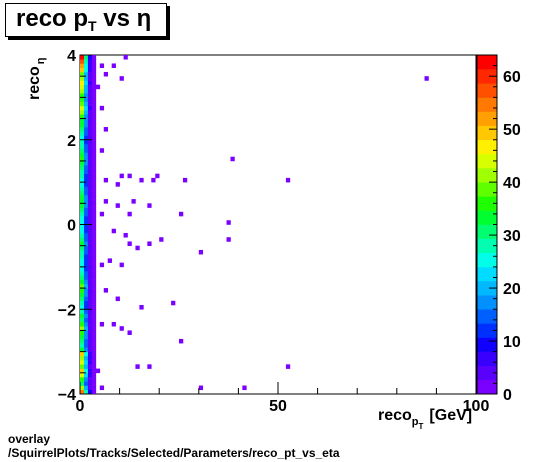 The image size is (546, 462). Describe the element at coordinates (67, 395) in the screenshot. I see `y-tick-label: −4` at that location.